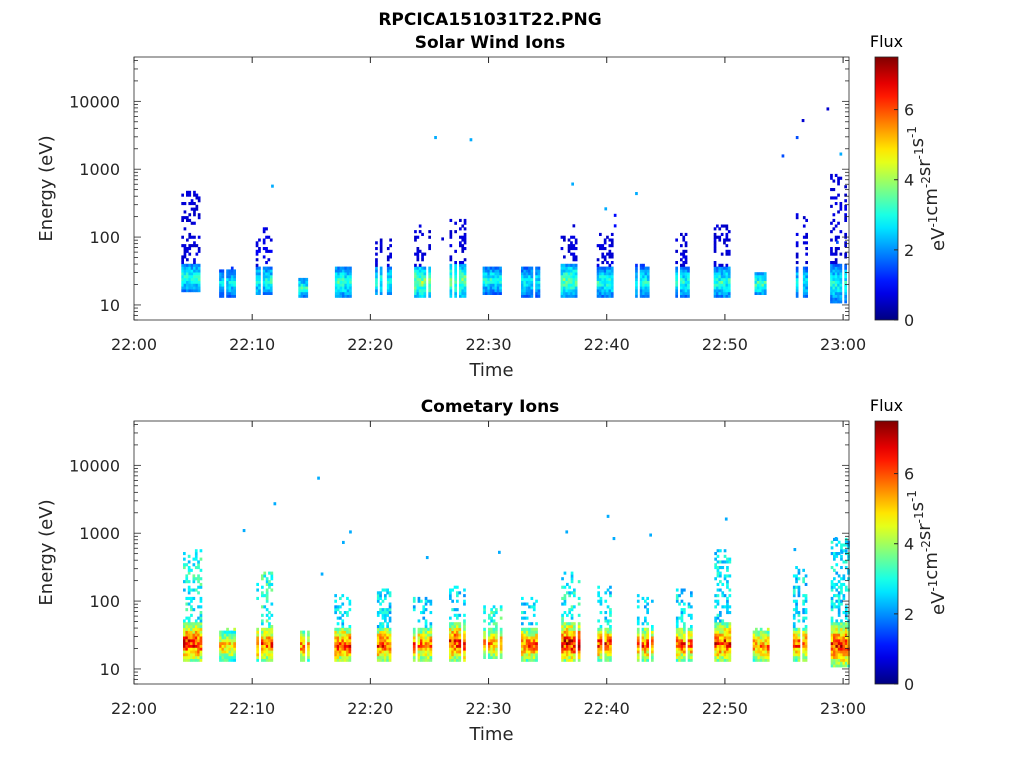 The image size is (1024, 768). Describe the element at coordinates (252, 344) in the screenshot. I see `x-tick-label: 22:10` at that location.